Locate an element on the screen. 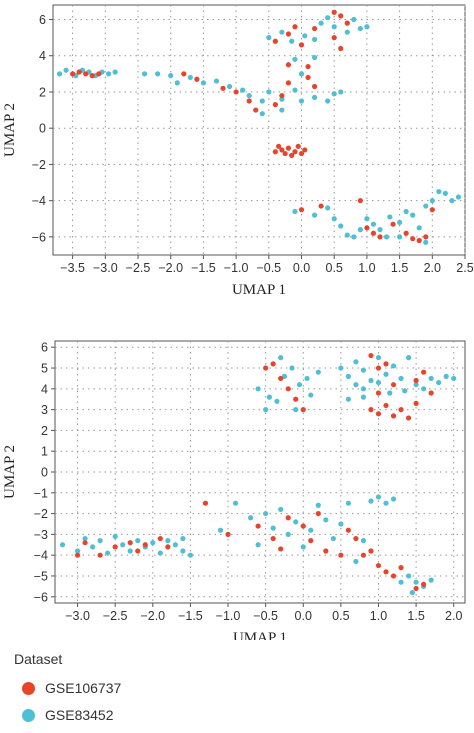 Image resolution: width=474 pixels, height=733 pixels. y-tick-label: −3 is located at coordinates (41, 535).